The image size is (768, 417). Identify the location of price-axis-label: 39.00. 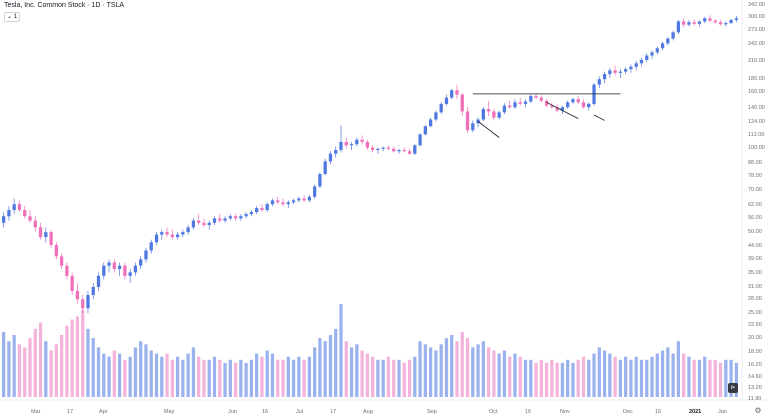
(755, 259).